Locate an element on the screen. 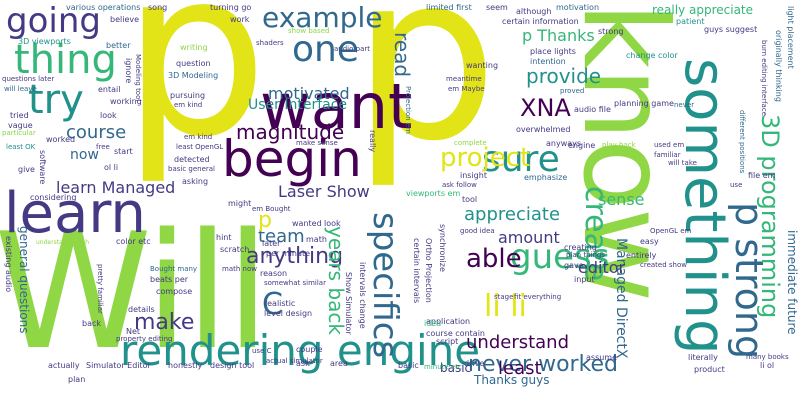 The width and height of the screenshot is (800, 400). cloud-word: tool is located at coordinates (470, 199).